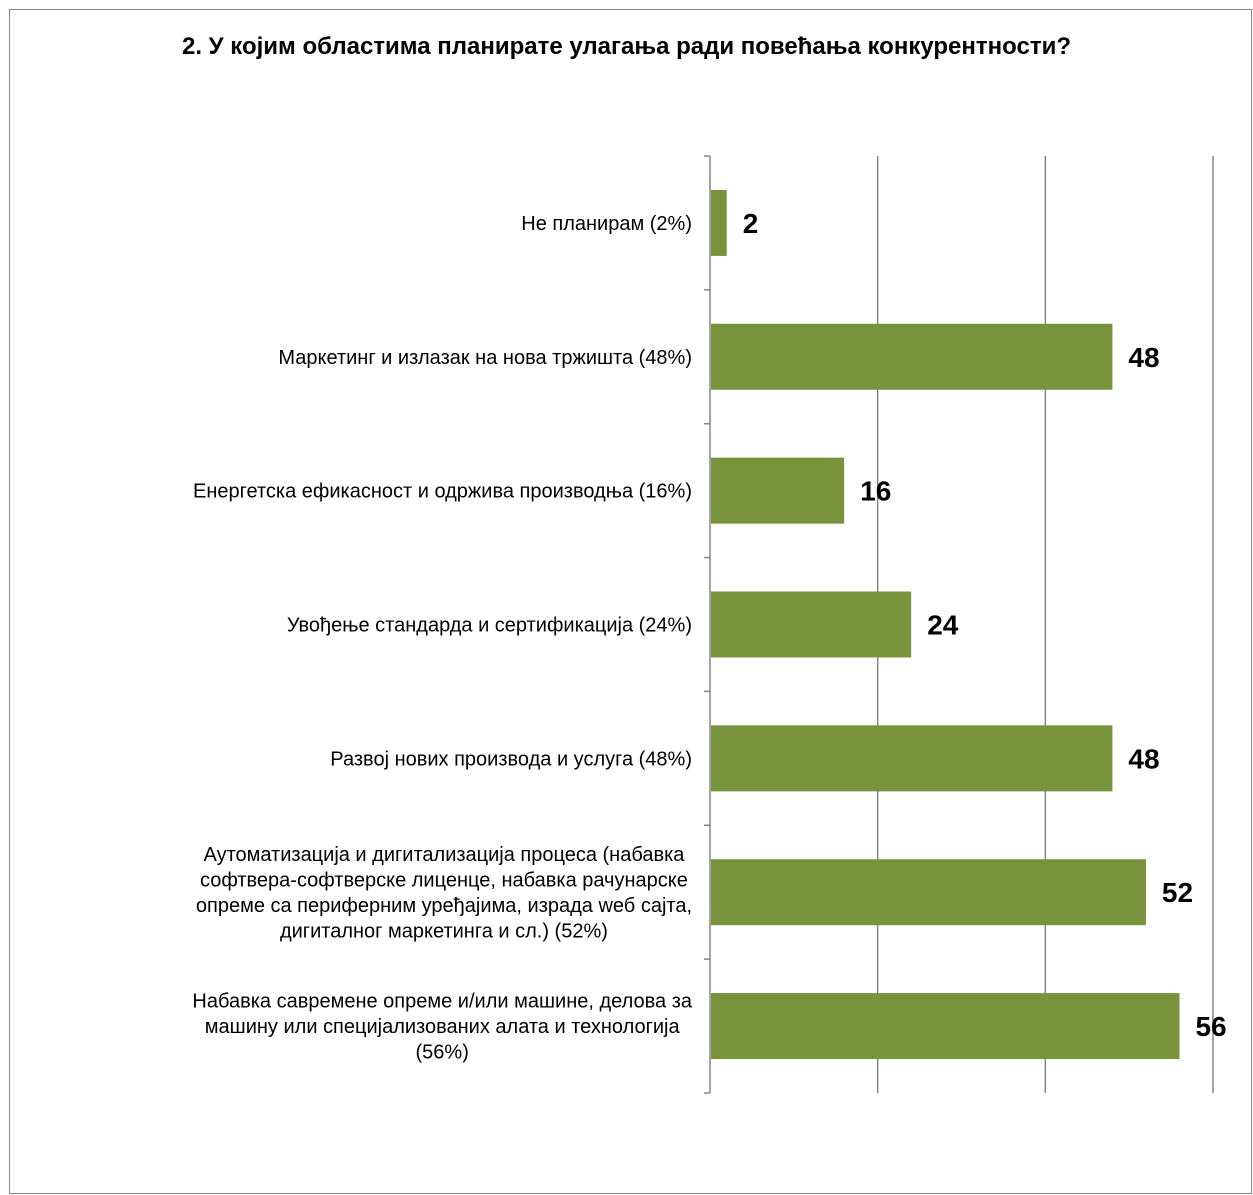 The width and height of the screenshot is (1253, 1195). Describe the element at coordinates (1143, 758) in the screenshot. I see `value-label-5: 48` at that location.